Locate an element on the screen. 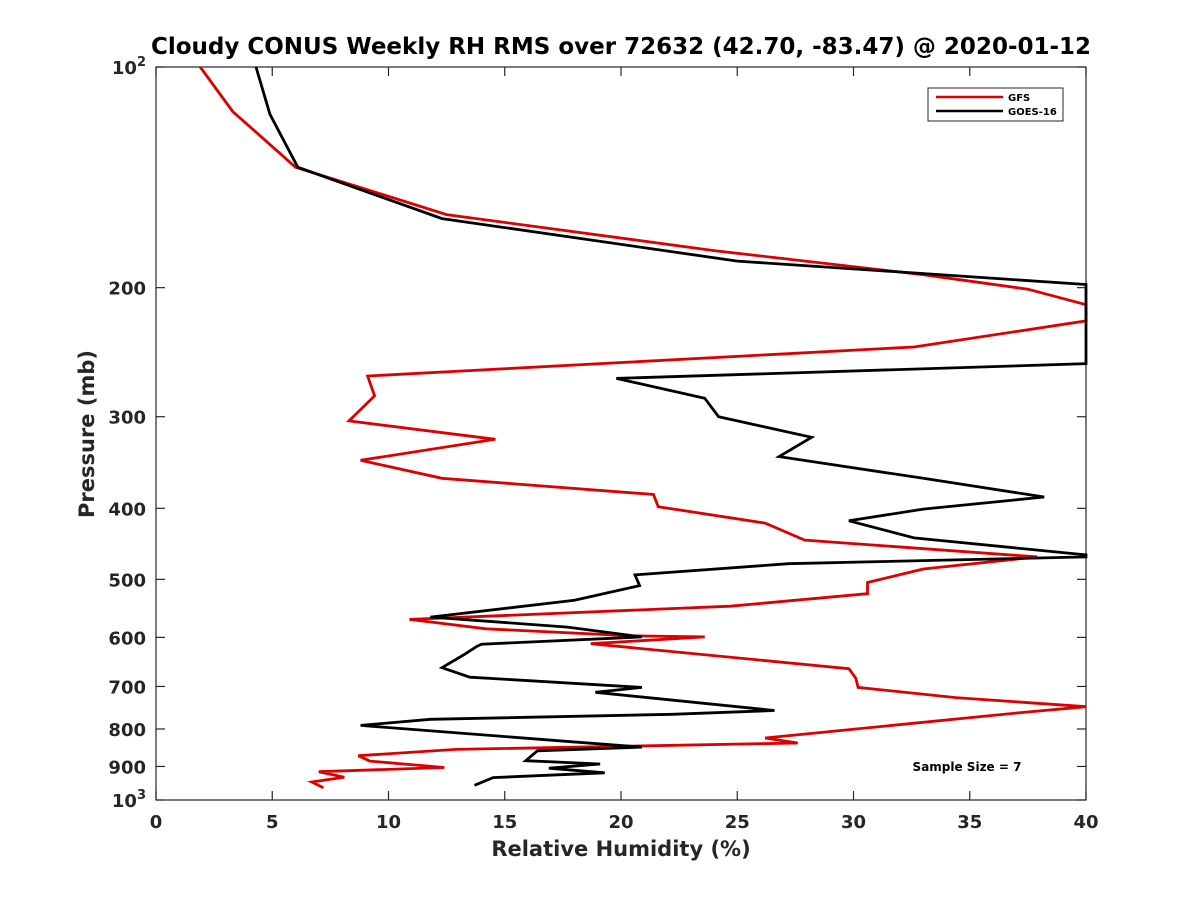 The height and width of the screenshot is (900, 1200). legend-label-goes16: GOES-16 is located at coordinates (1032, 112).